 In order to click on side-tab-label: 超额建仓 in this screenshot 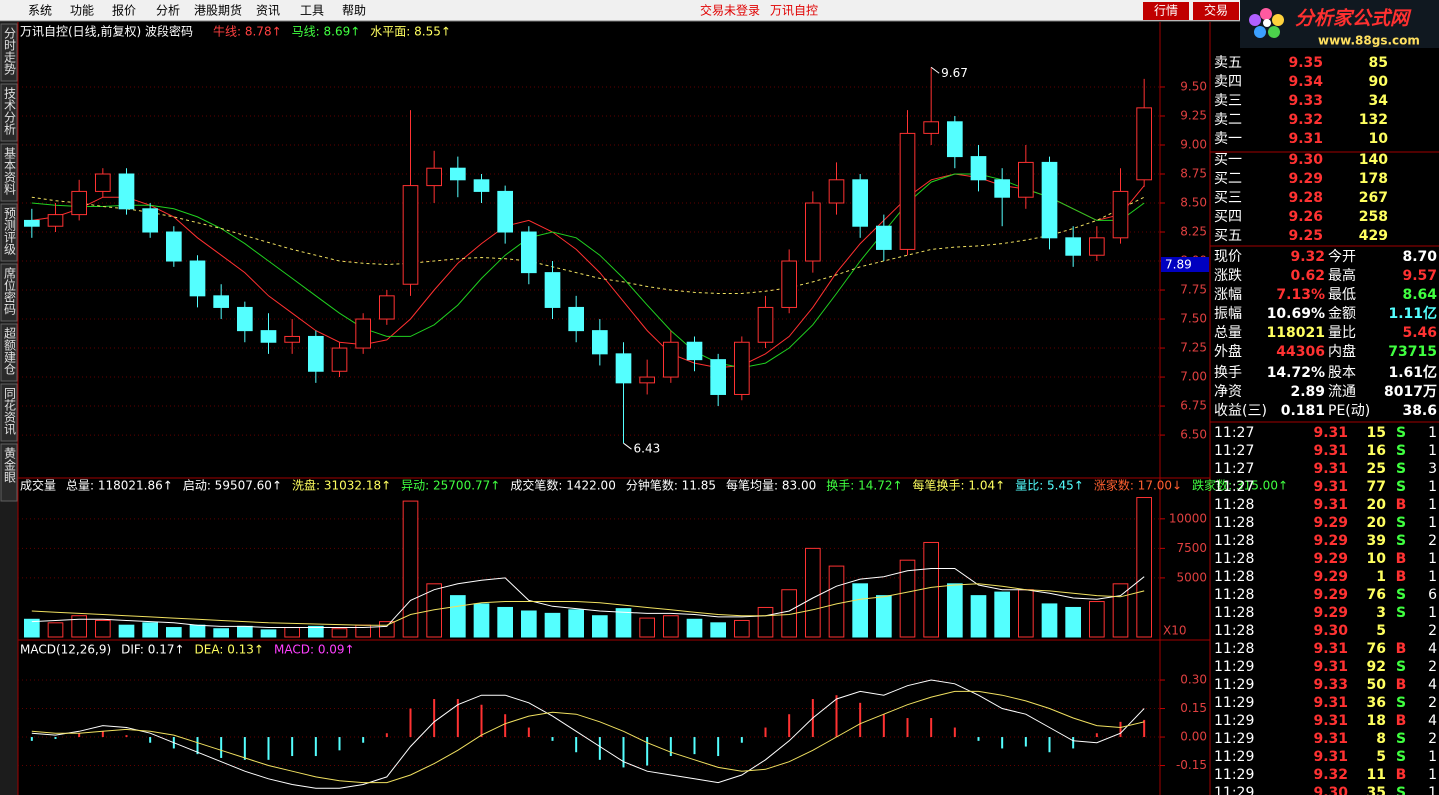, I will do `click(10, 350)`.